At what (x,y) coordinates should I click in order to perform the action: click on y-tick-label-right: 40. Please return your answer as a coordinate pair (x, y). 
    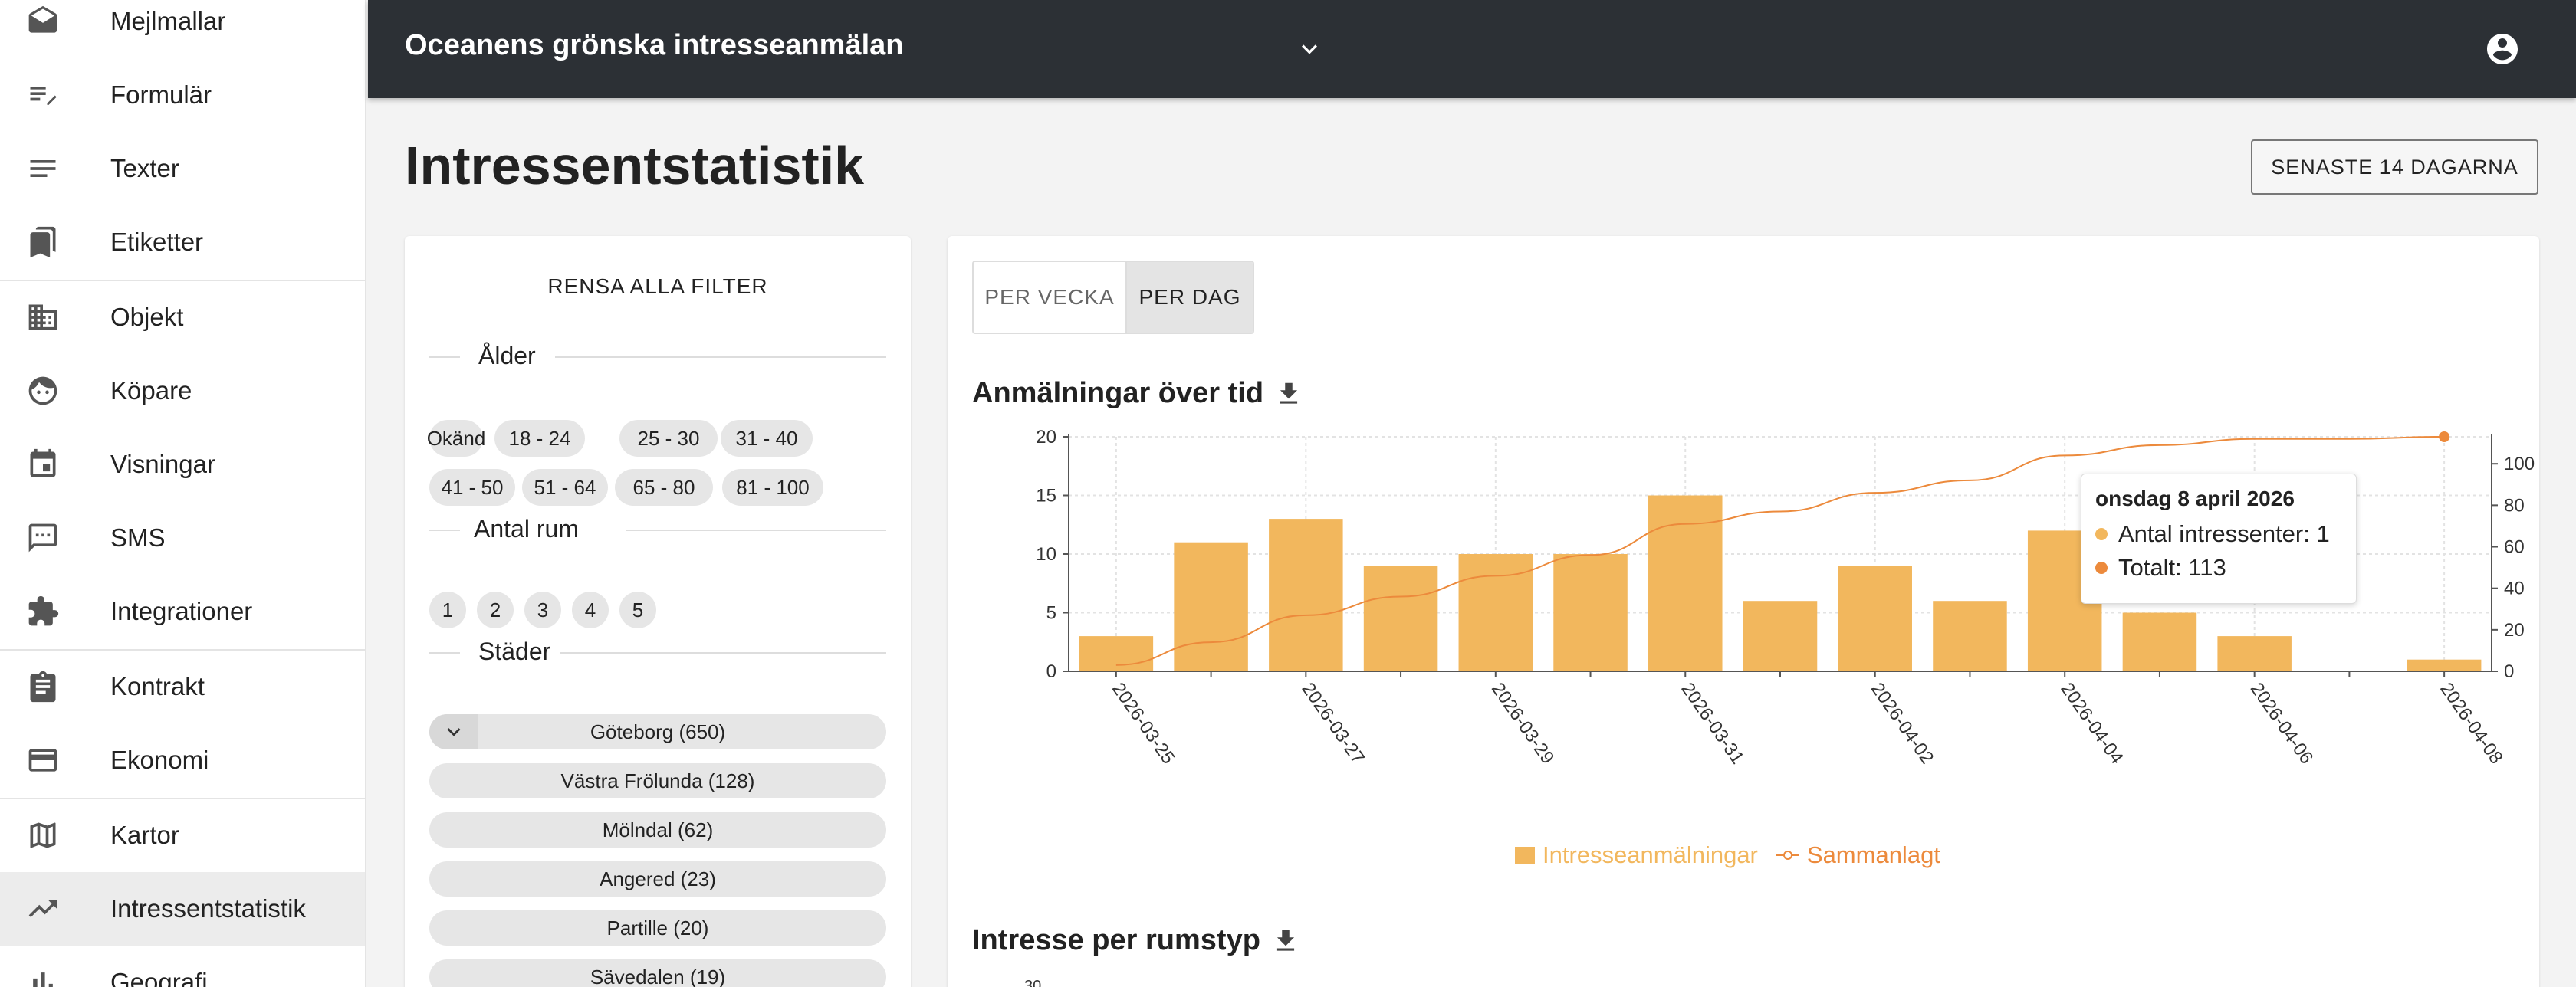
    Looking at the image, I should click on (2514, 589).